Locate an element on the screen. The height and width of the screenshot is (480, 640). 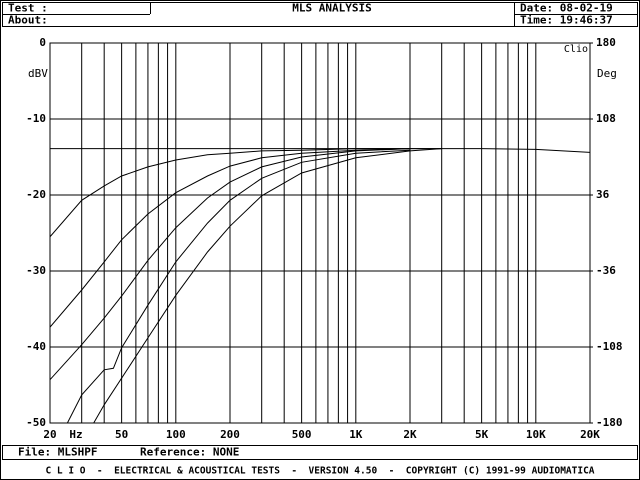
y-tick-label: -40 is located at coordinates (36, 346).